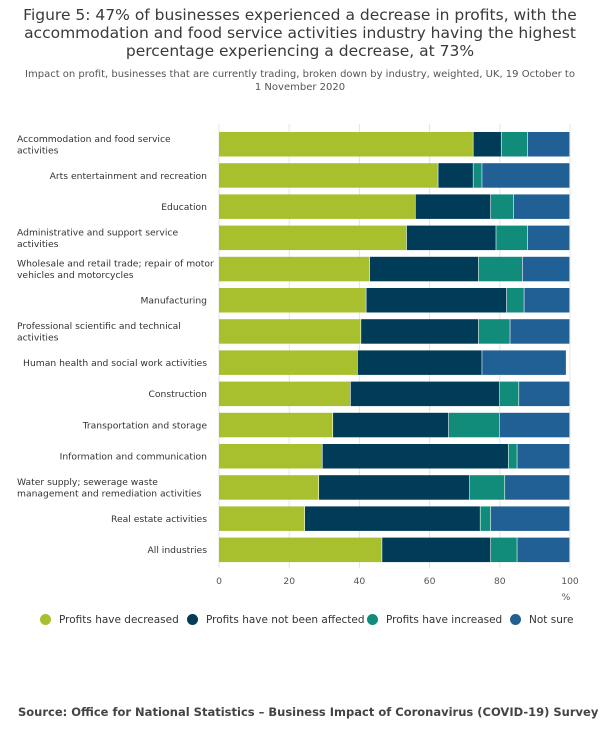 The image size is (600, 735). I want to click on legend-label-not-sure: Not sure, so click(551, 620).